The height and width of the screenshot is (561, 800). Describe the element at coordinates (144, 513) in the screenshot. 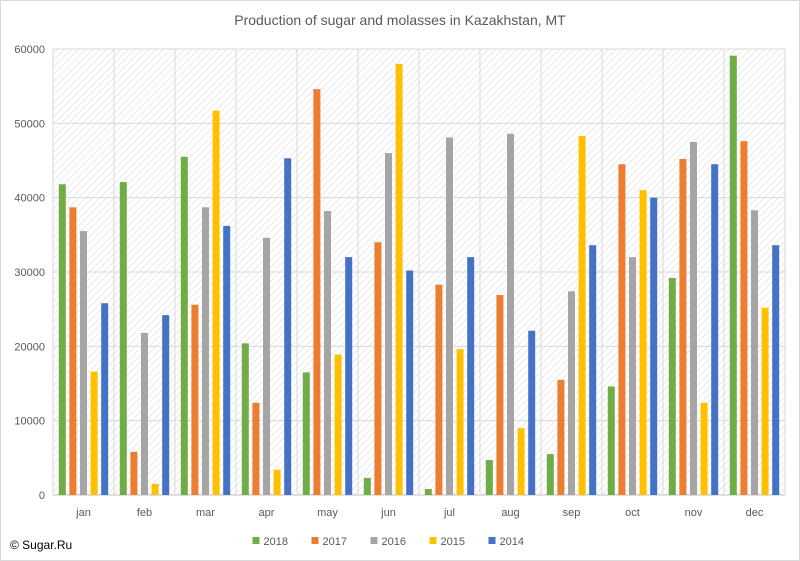

I see `x-tick-label: feb` at that location.